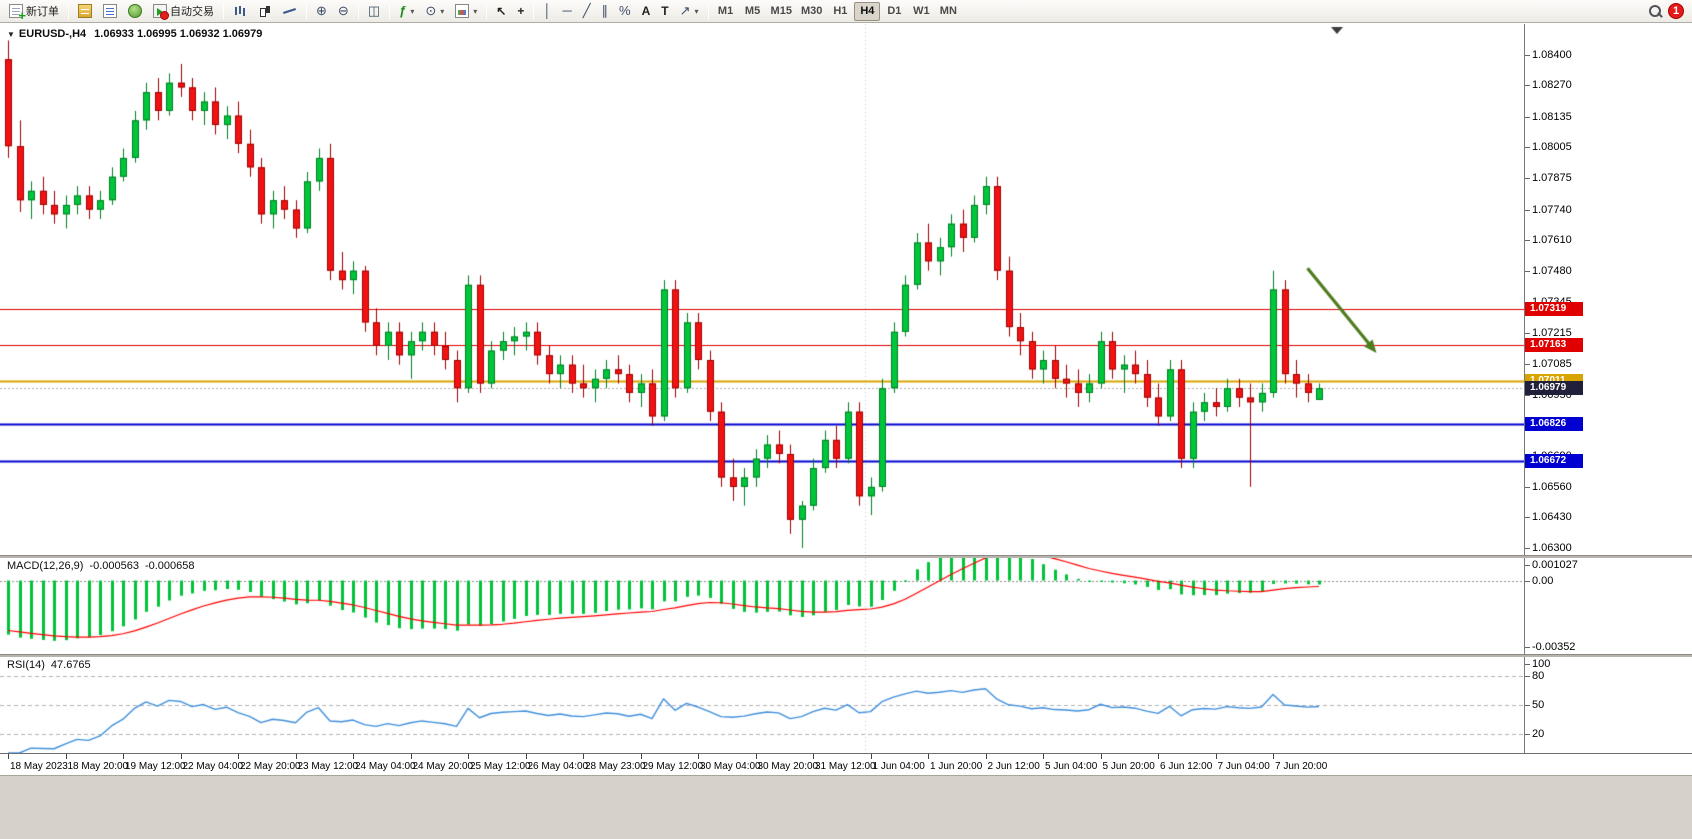  Describe the element at coordinates (685, 10) in the screenshot. I see `arrow-tool-icon: ↗` at that location.